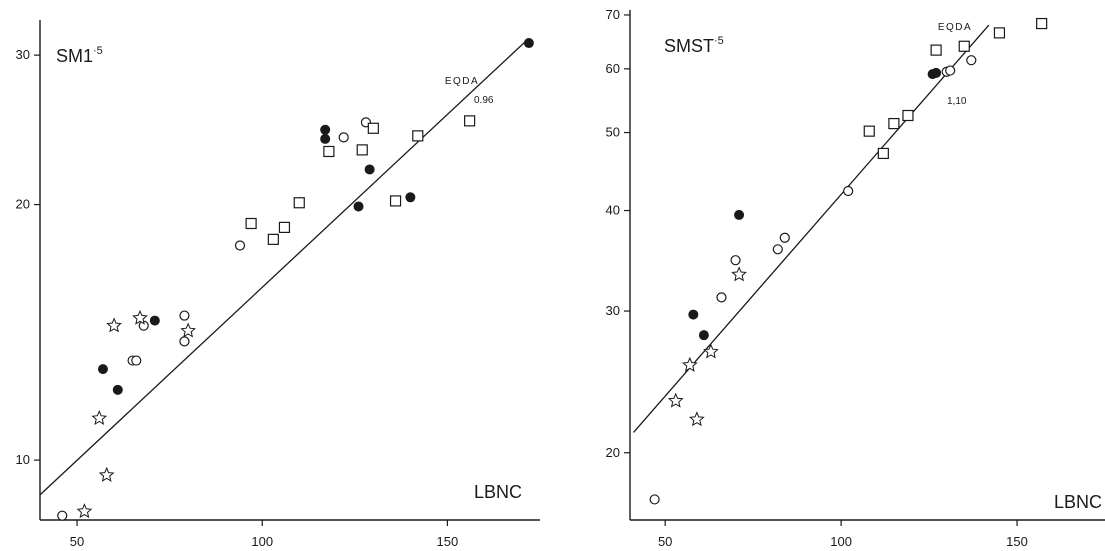 The width and height of the screenshot is (1105, 551). Describe the element at coordinates (79, 55) in the screenshot. I see `chart-title: SM1·5` at that location.